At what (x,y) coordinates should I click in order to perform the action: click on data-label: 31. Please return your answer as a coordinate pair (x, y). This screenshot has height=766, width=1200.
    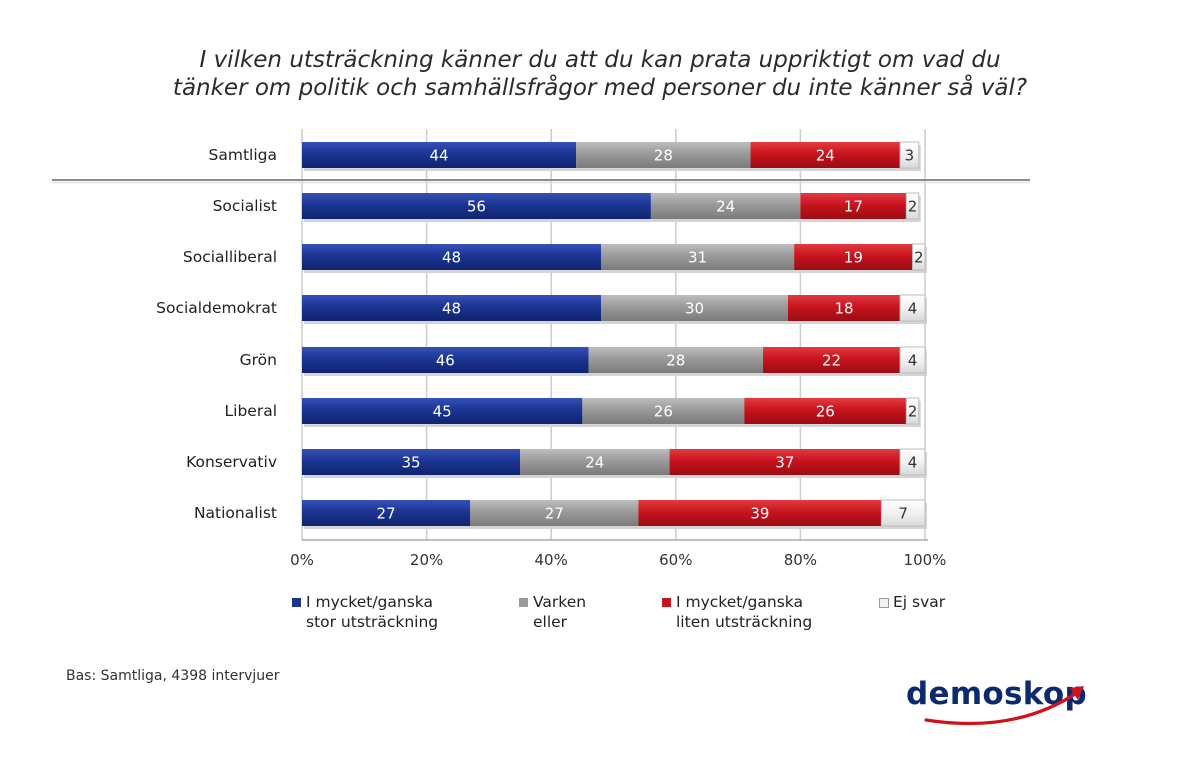
    Looking at the image, I should click on (697, 258).